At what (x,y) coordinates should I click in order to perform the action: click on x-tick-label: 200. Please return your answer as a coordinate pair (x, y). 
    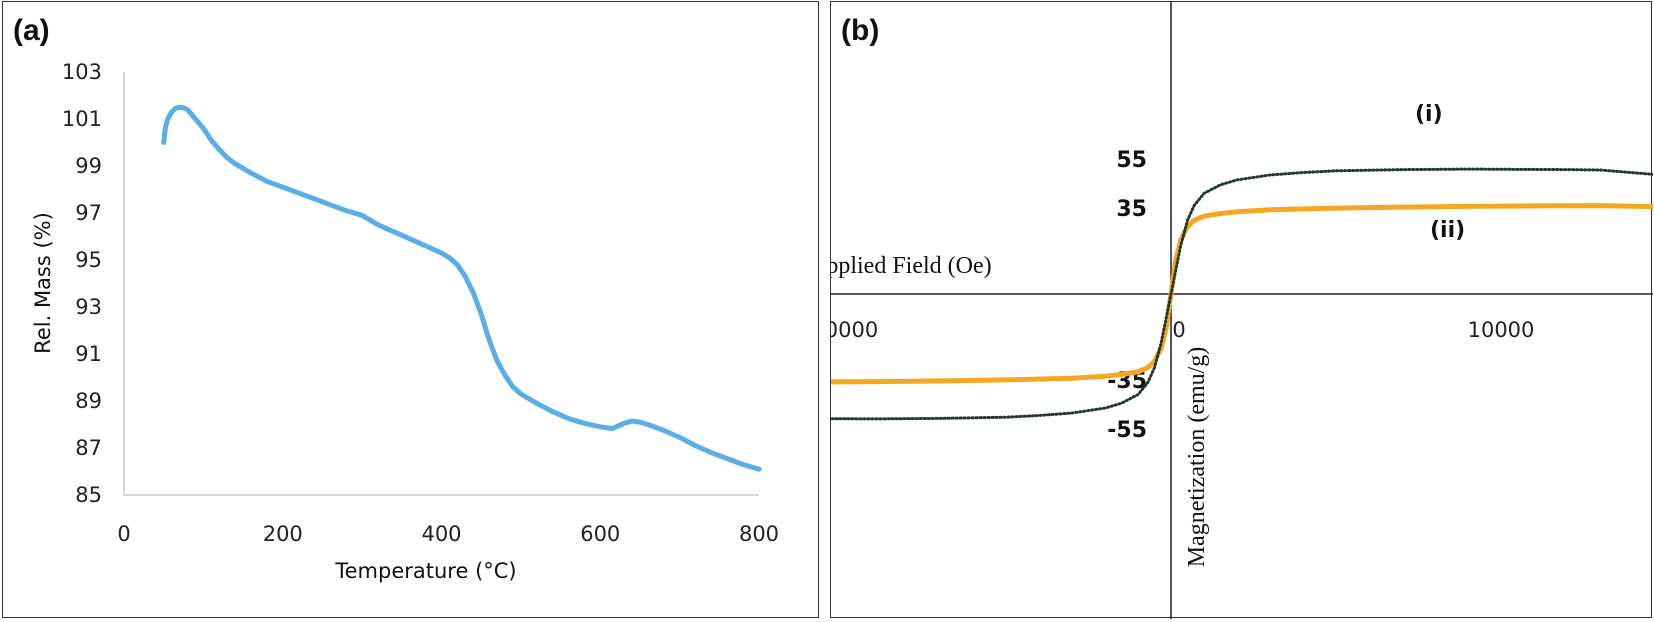
    Looking at the image, I should click on (283, 534).